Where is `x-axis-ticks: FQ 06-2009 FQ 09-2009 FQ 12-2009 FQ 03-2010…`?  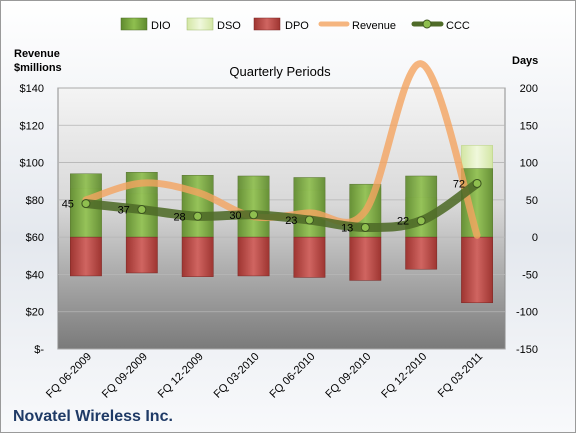 x-axis-ticks: FQ 06-2009 FQ 09-2009 FQ 12-2009 FQ 03-2010… is located at coordinates (264, 376).